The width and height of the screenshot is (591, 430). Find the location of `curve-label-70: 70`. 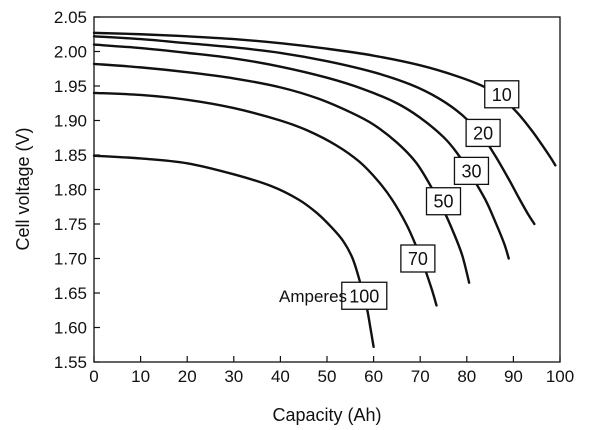

curve-label-70: 70 is located at coordinates (418, 258).